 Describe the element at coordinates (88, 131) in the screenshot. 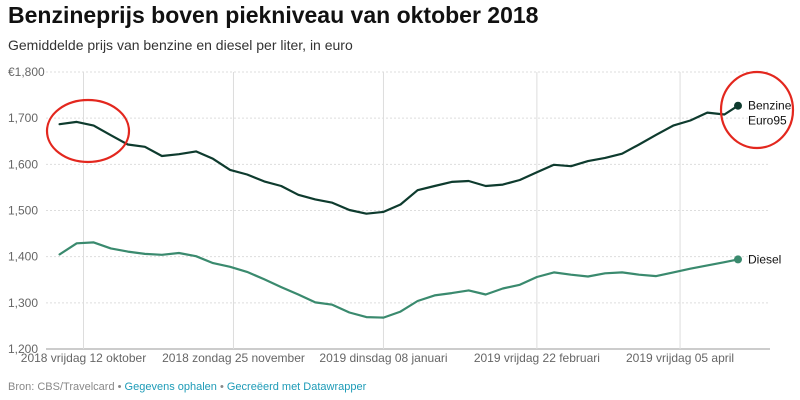

I see `annotation-circle-start` at that location.